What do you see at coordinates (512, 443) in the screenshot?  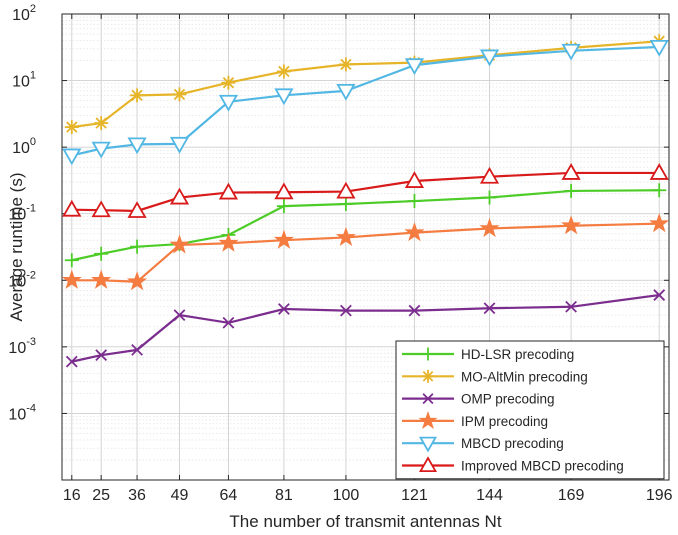 I see `legend-label: MBCD precoding` at bounding box center [512, 443].